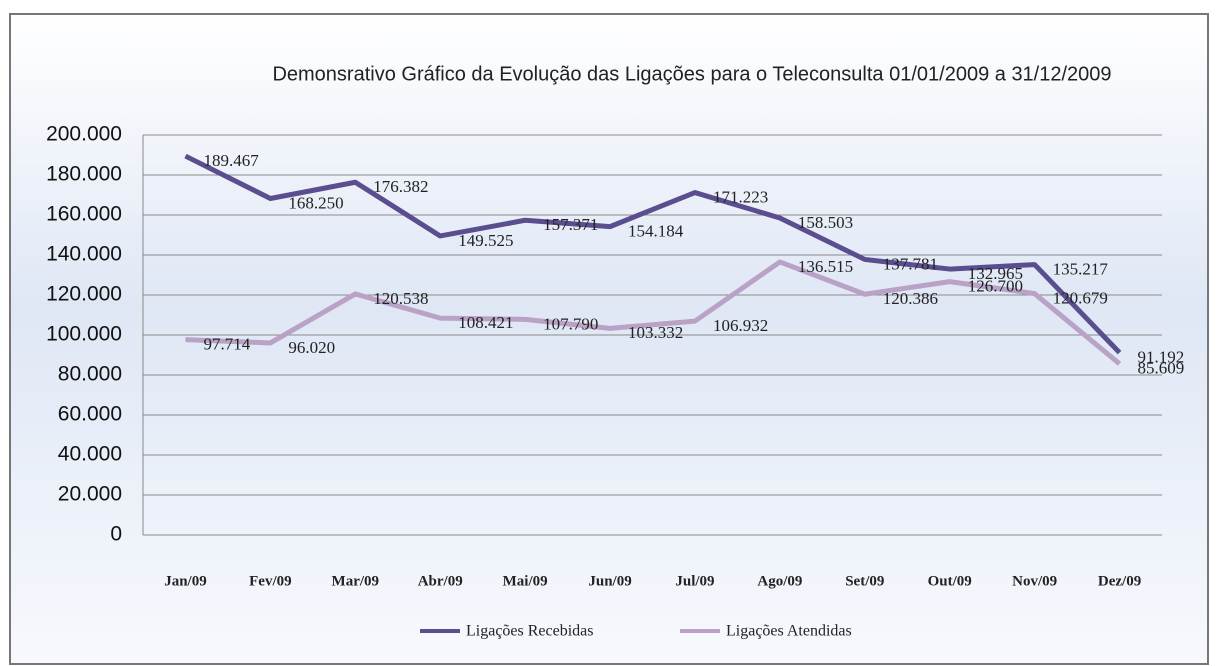 The image size is (1228, 666). Describe the element at coordinates (609, 581) in the screenshot. I see `x-tick-label: Jun/09` at that location.